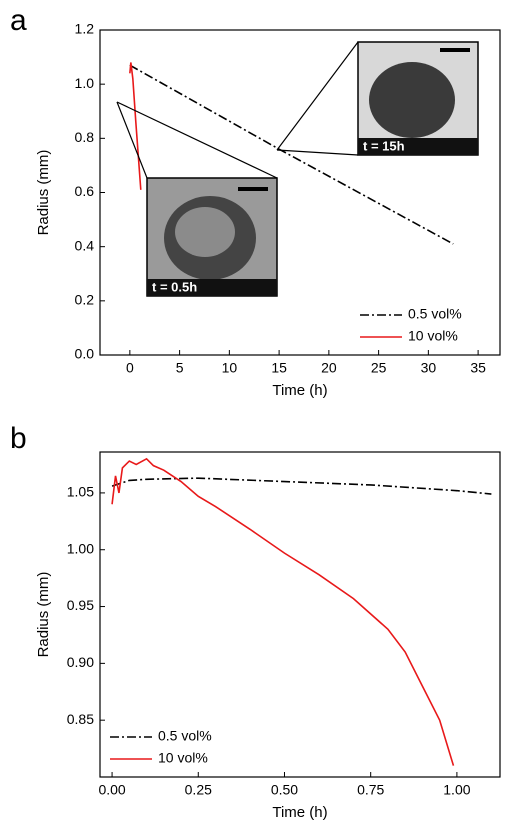  I want to click on droplet-highlight, so click(205, 232).